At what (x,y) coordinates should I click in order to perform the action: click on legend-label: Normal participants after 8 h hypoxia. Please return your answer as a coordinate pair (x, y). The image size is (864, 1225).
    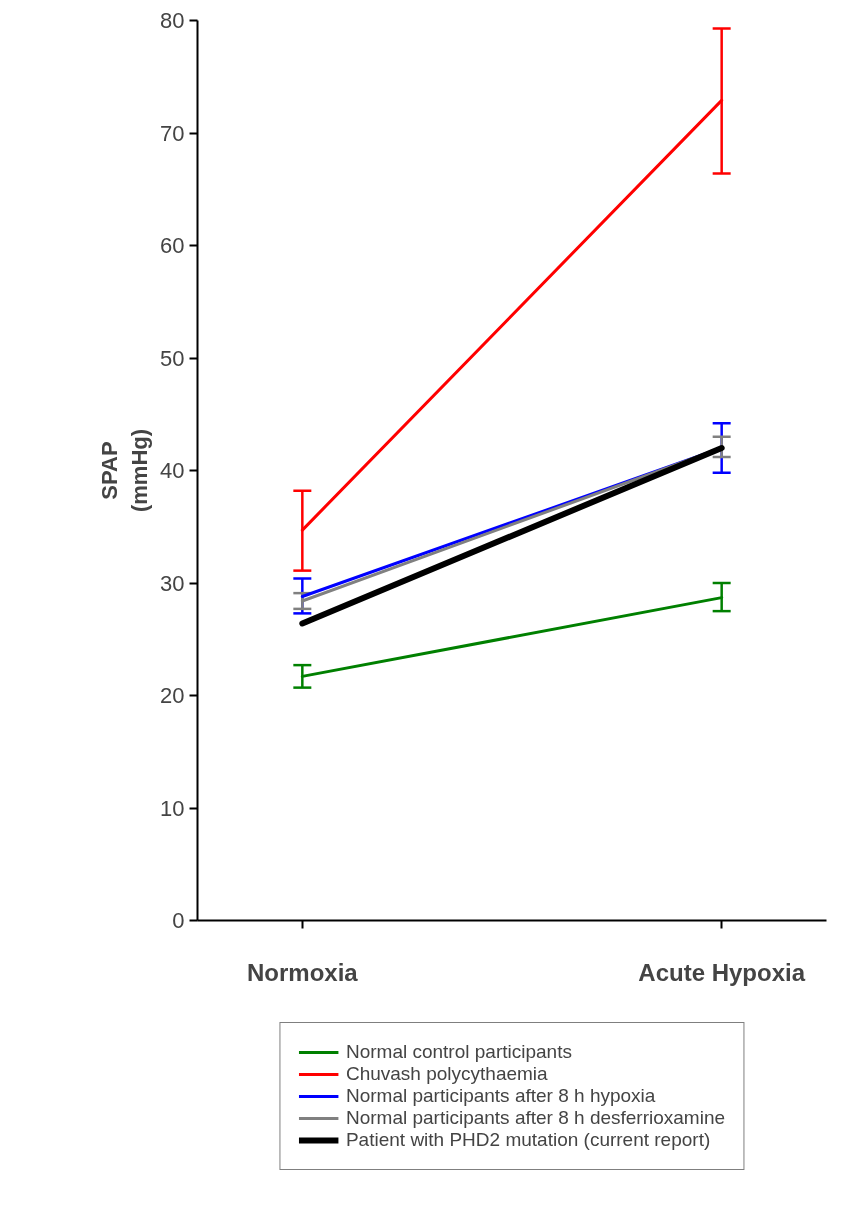
    Looking at the image, I should click on (500, 1095).